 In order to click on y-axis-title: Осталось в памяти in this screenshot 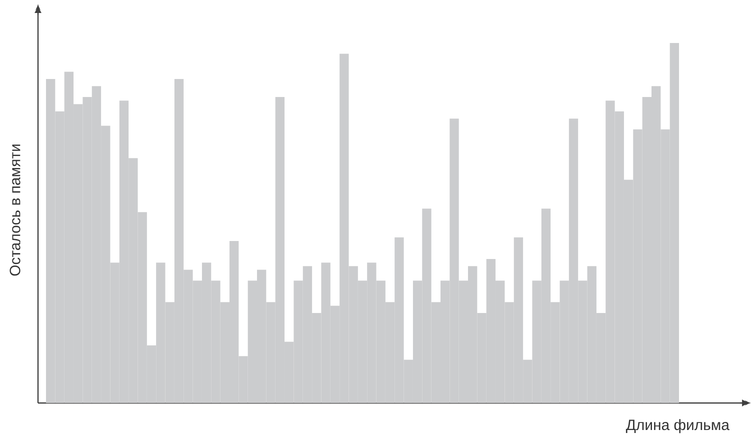, I will do `click(15, 210)`.